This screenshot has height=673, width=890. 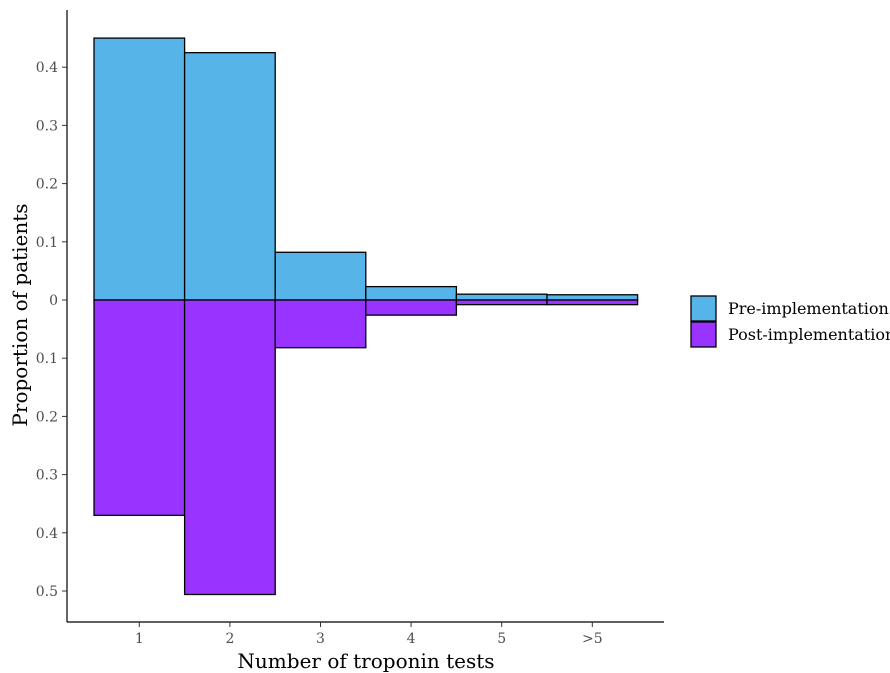 I want to click on y-tick-label: 0.5, so click(x=47, y=592).